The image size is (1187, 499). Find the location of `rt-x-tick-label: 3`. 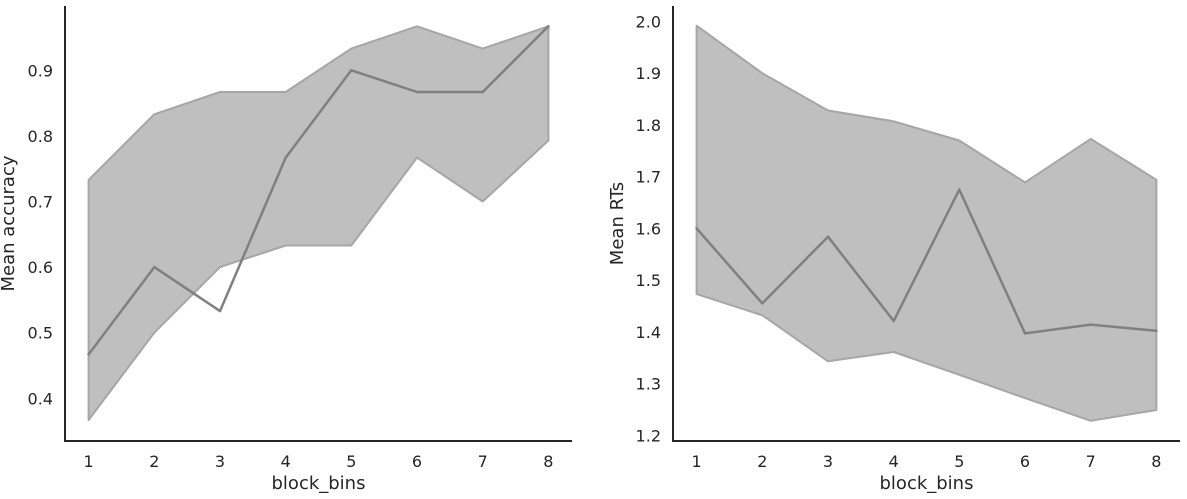

rt-x-tick-label: 3 is located at coordinates (828, 461).